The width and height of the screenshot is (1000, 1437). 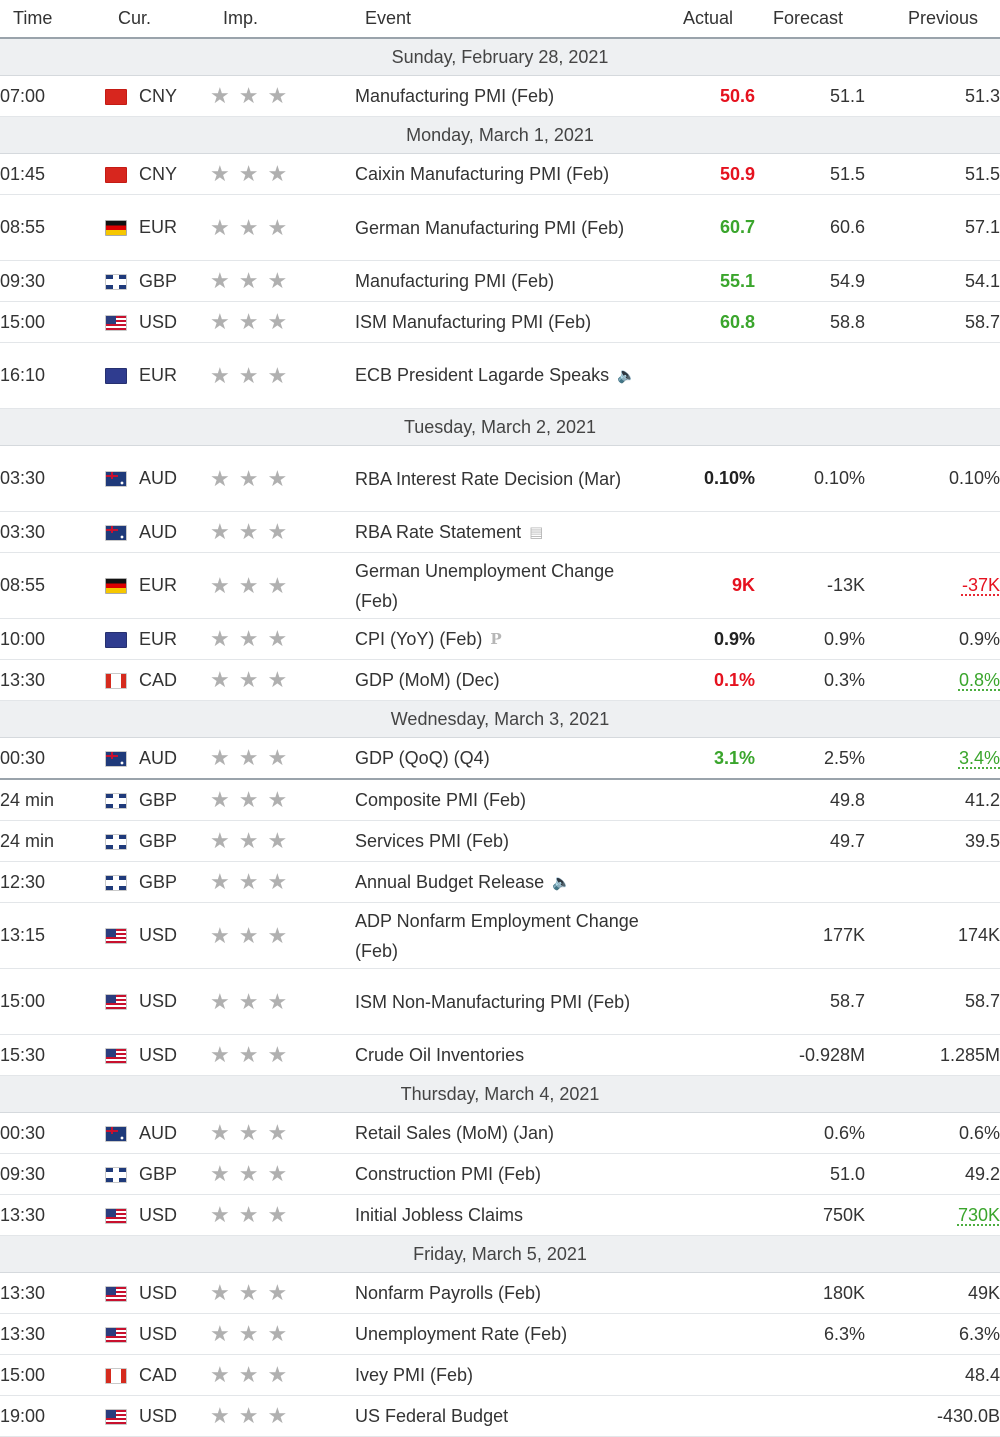 What do you see at coordinates (438, 531) in the screenshot?
I see `event-name: RBA Rate Statement` at bounding box center [438, 531].